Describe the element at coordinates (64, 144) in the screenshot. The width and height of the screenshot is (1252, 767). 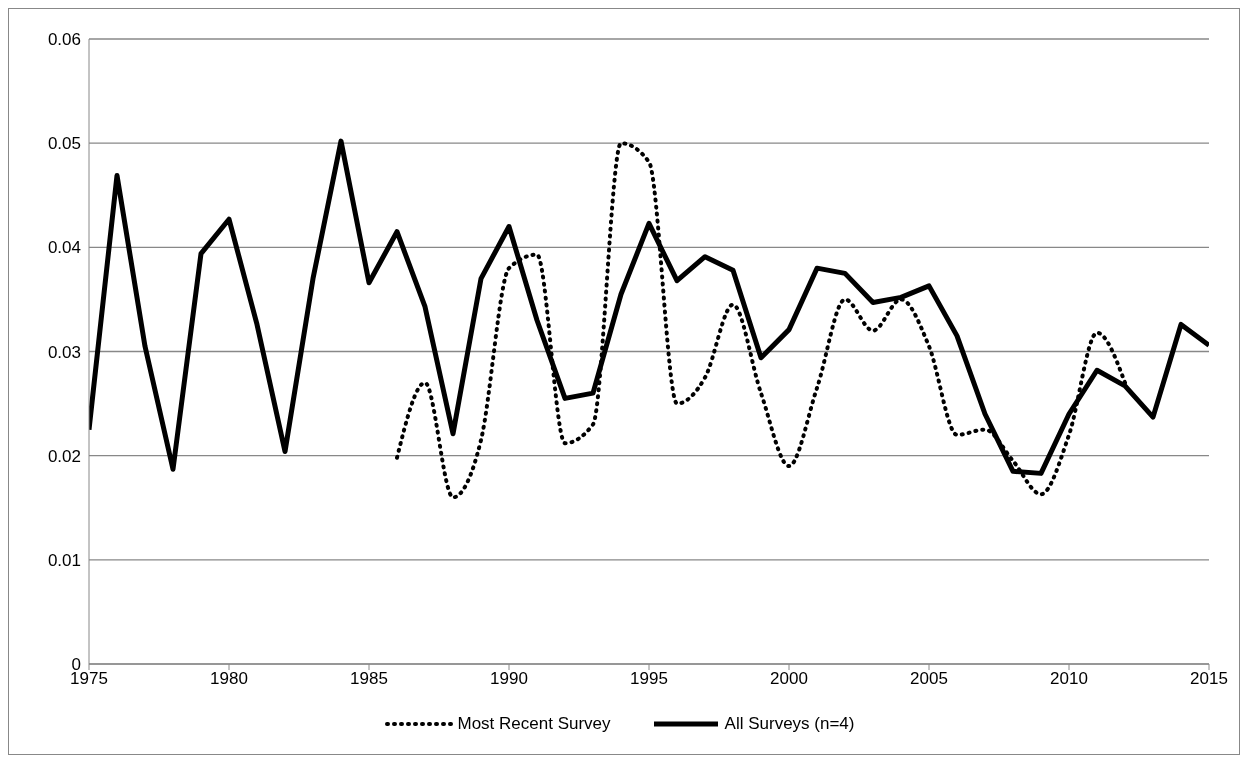
I see `y-tick-label: 0.05` at that location.